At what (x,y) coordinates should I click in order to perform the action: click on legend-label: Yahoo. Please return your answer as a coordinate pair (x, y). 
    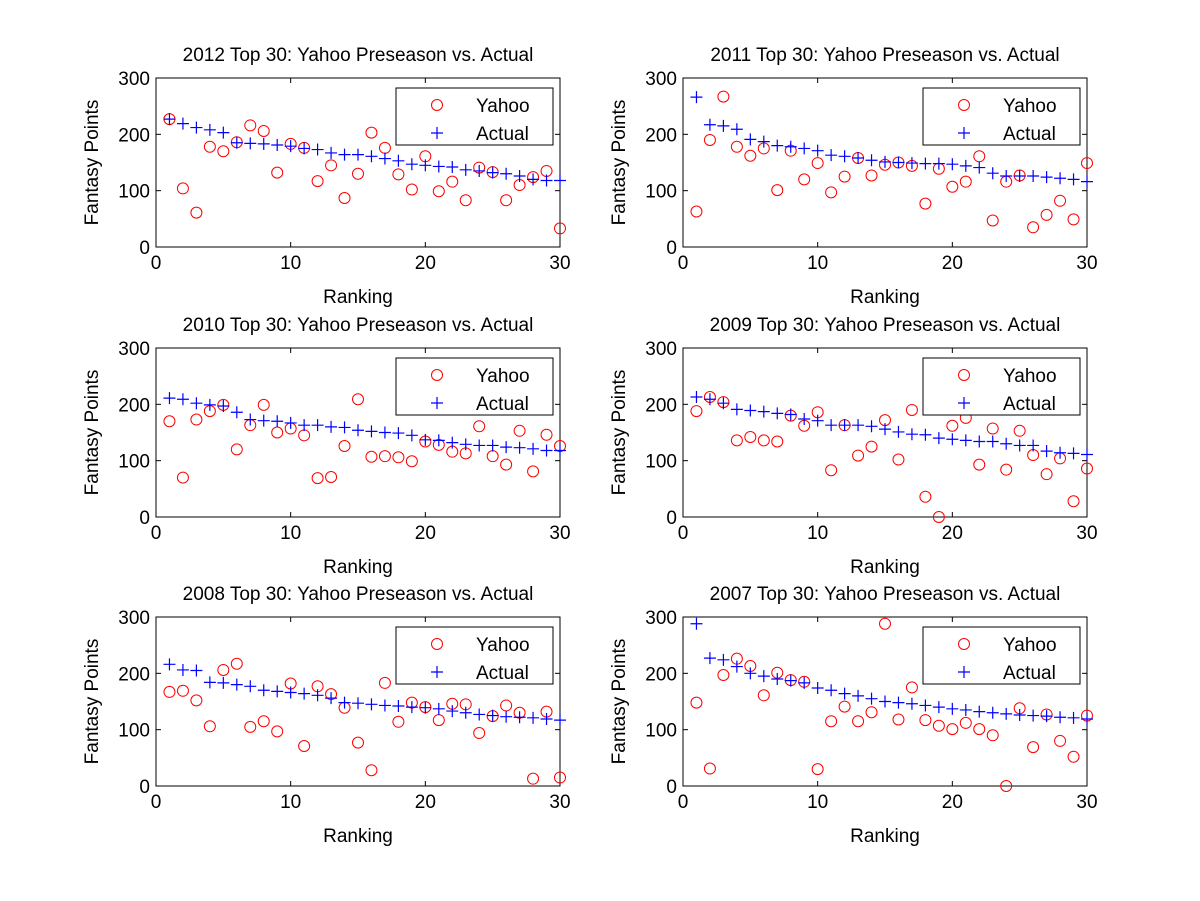
    Looking at the image, I should click on (503, 106).